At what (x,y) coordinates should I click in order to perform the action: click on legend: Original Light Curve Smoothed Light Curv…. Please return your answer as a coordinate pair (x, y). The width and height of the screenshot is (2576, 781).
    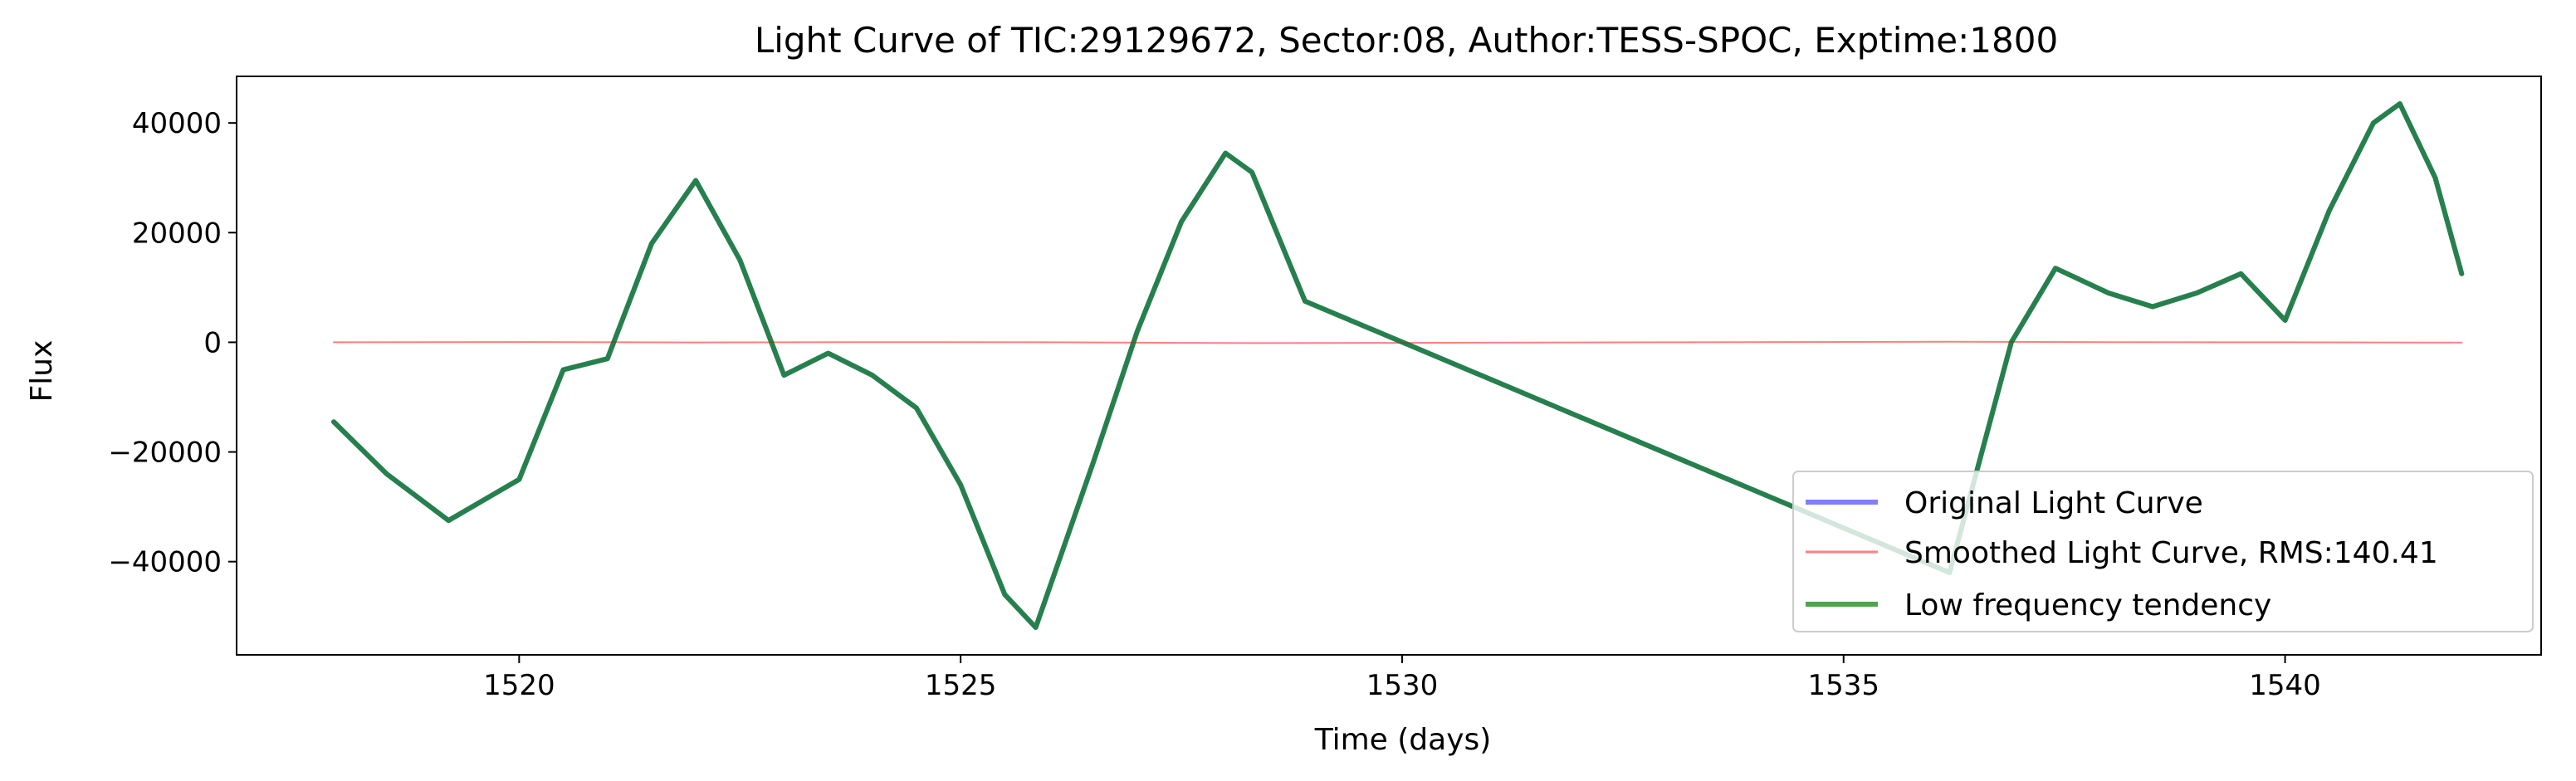
    Looking at the image, I should click on (2163, 551).